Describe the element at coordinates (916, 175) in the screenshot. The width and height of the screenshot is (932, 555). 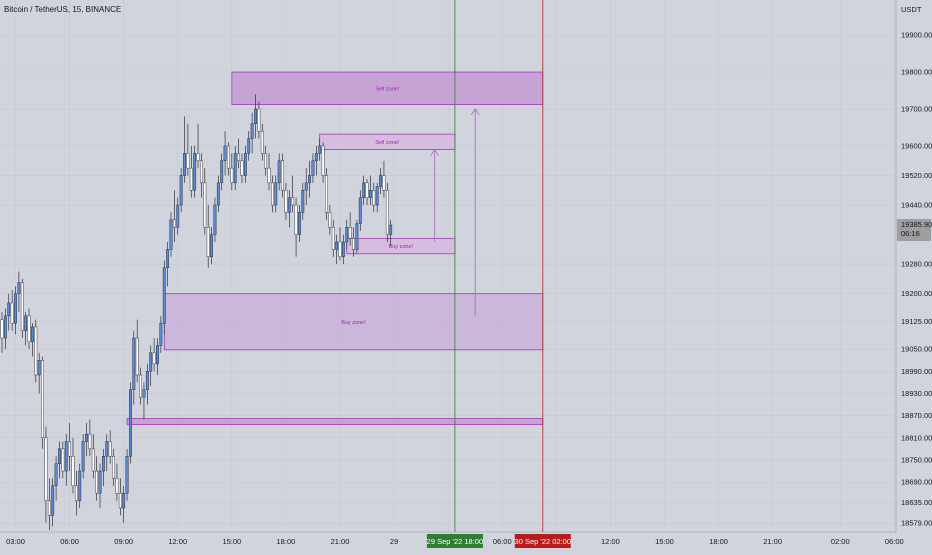
I see `price-tick-label: 19520.00` at that location.